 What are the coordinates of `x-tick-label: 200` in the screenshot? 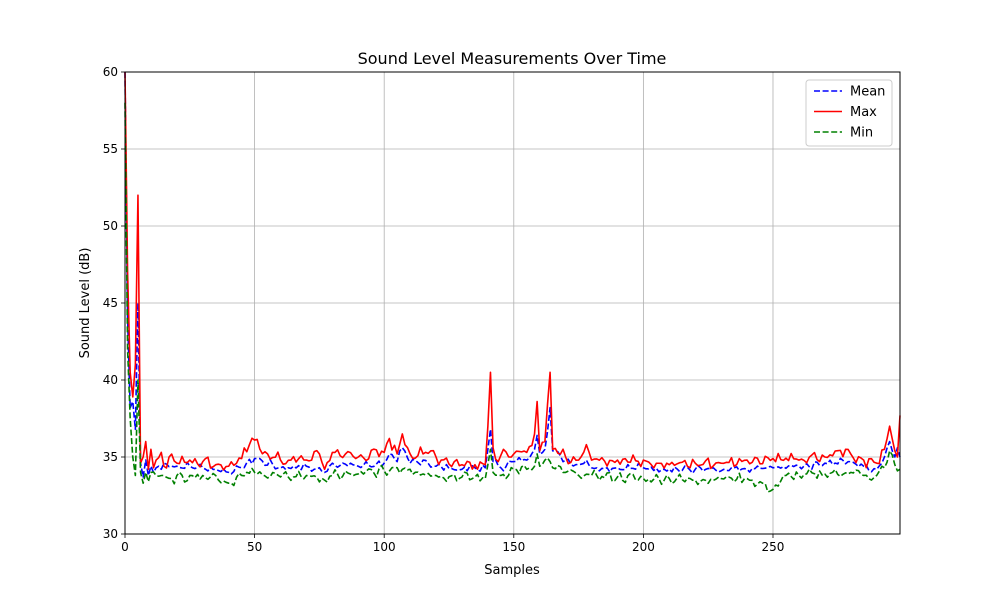 It's located at (643, 547).